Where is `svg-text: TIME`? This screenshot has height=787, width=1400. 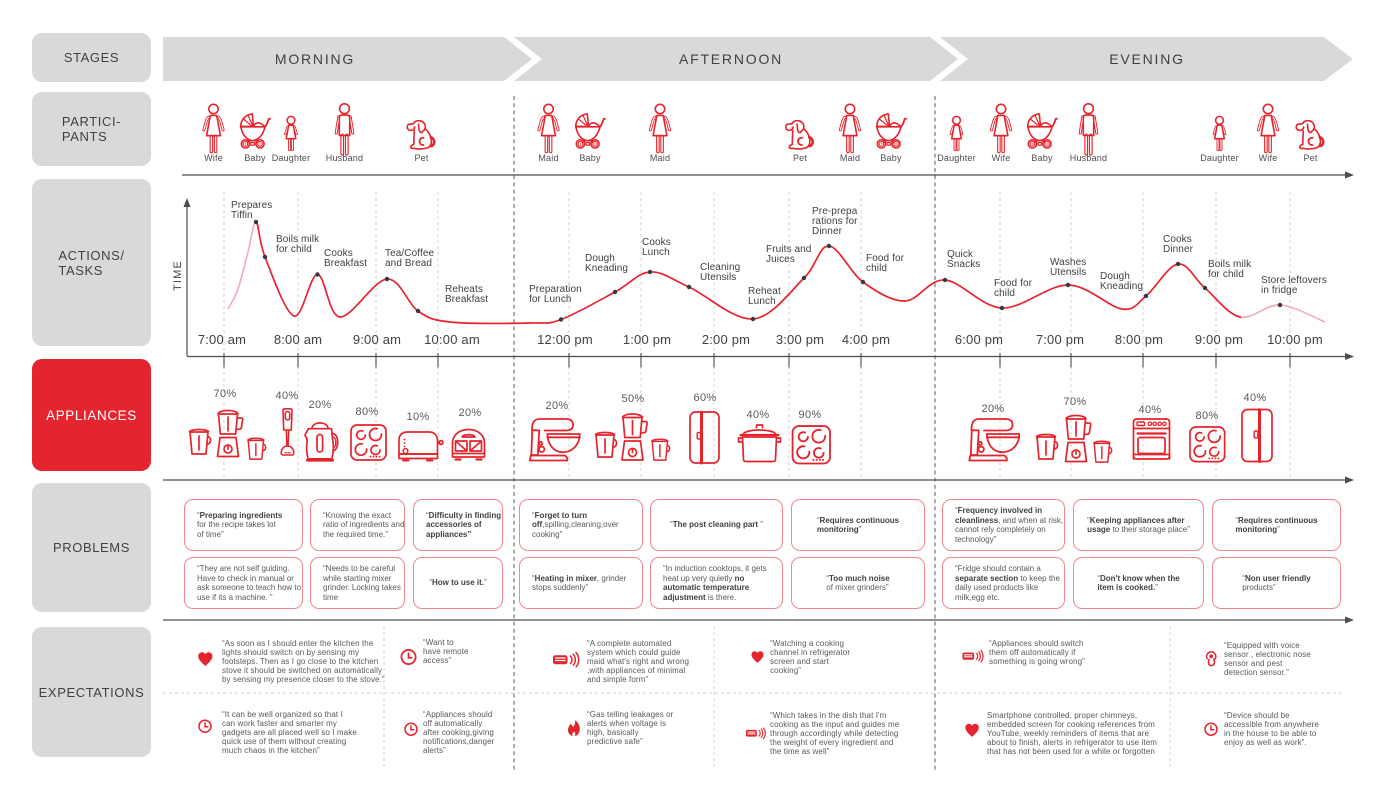 svg-text: TIME is located at coordinates (178, 275).